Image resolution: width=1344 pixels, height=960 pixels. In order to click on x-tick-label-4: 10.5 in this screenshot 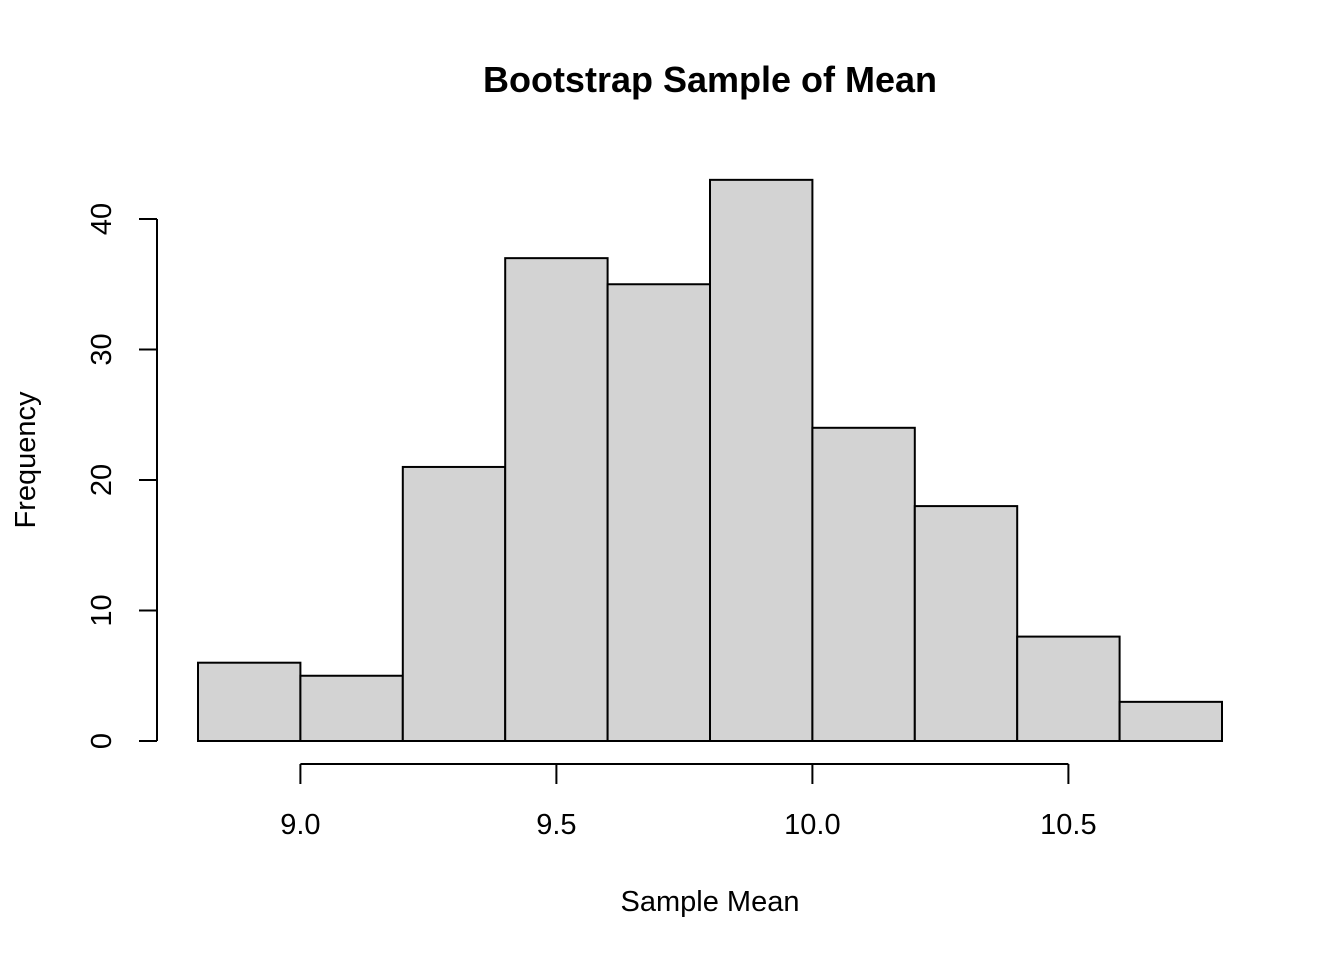, I will do `click(1068, 825)`.